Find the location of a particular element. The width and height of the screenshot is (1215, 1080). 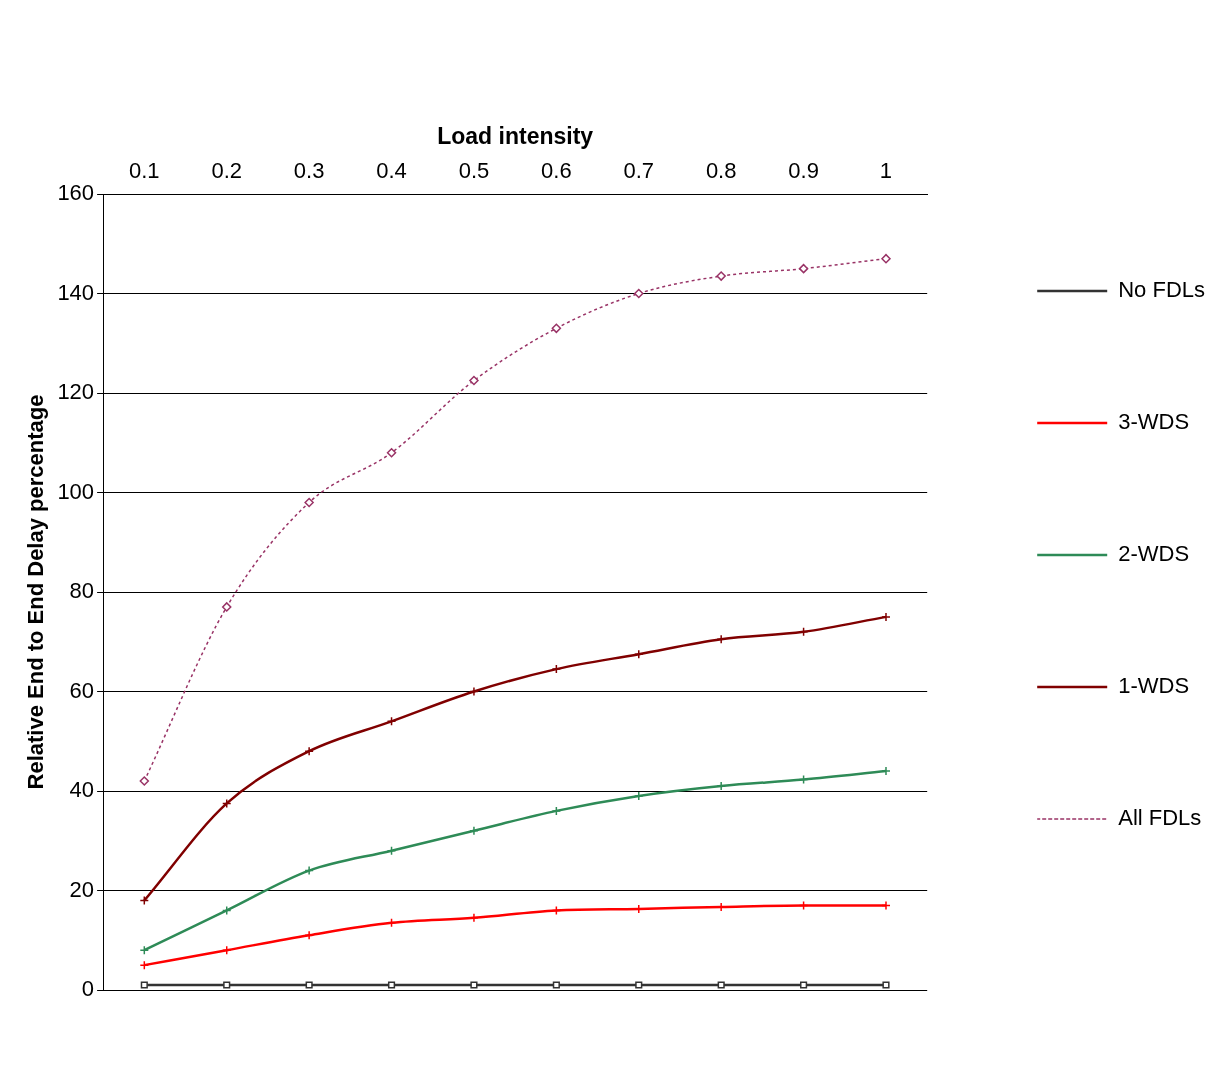

y-tick-label: 100 is located at coordinates (76, 491).